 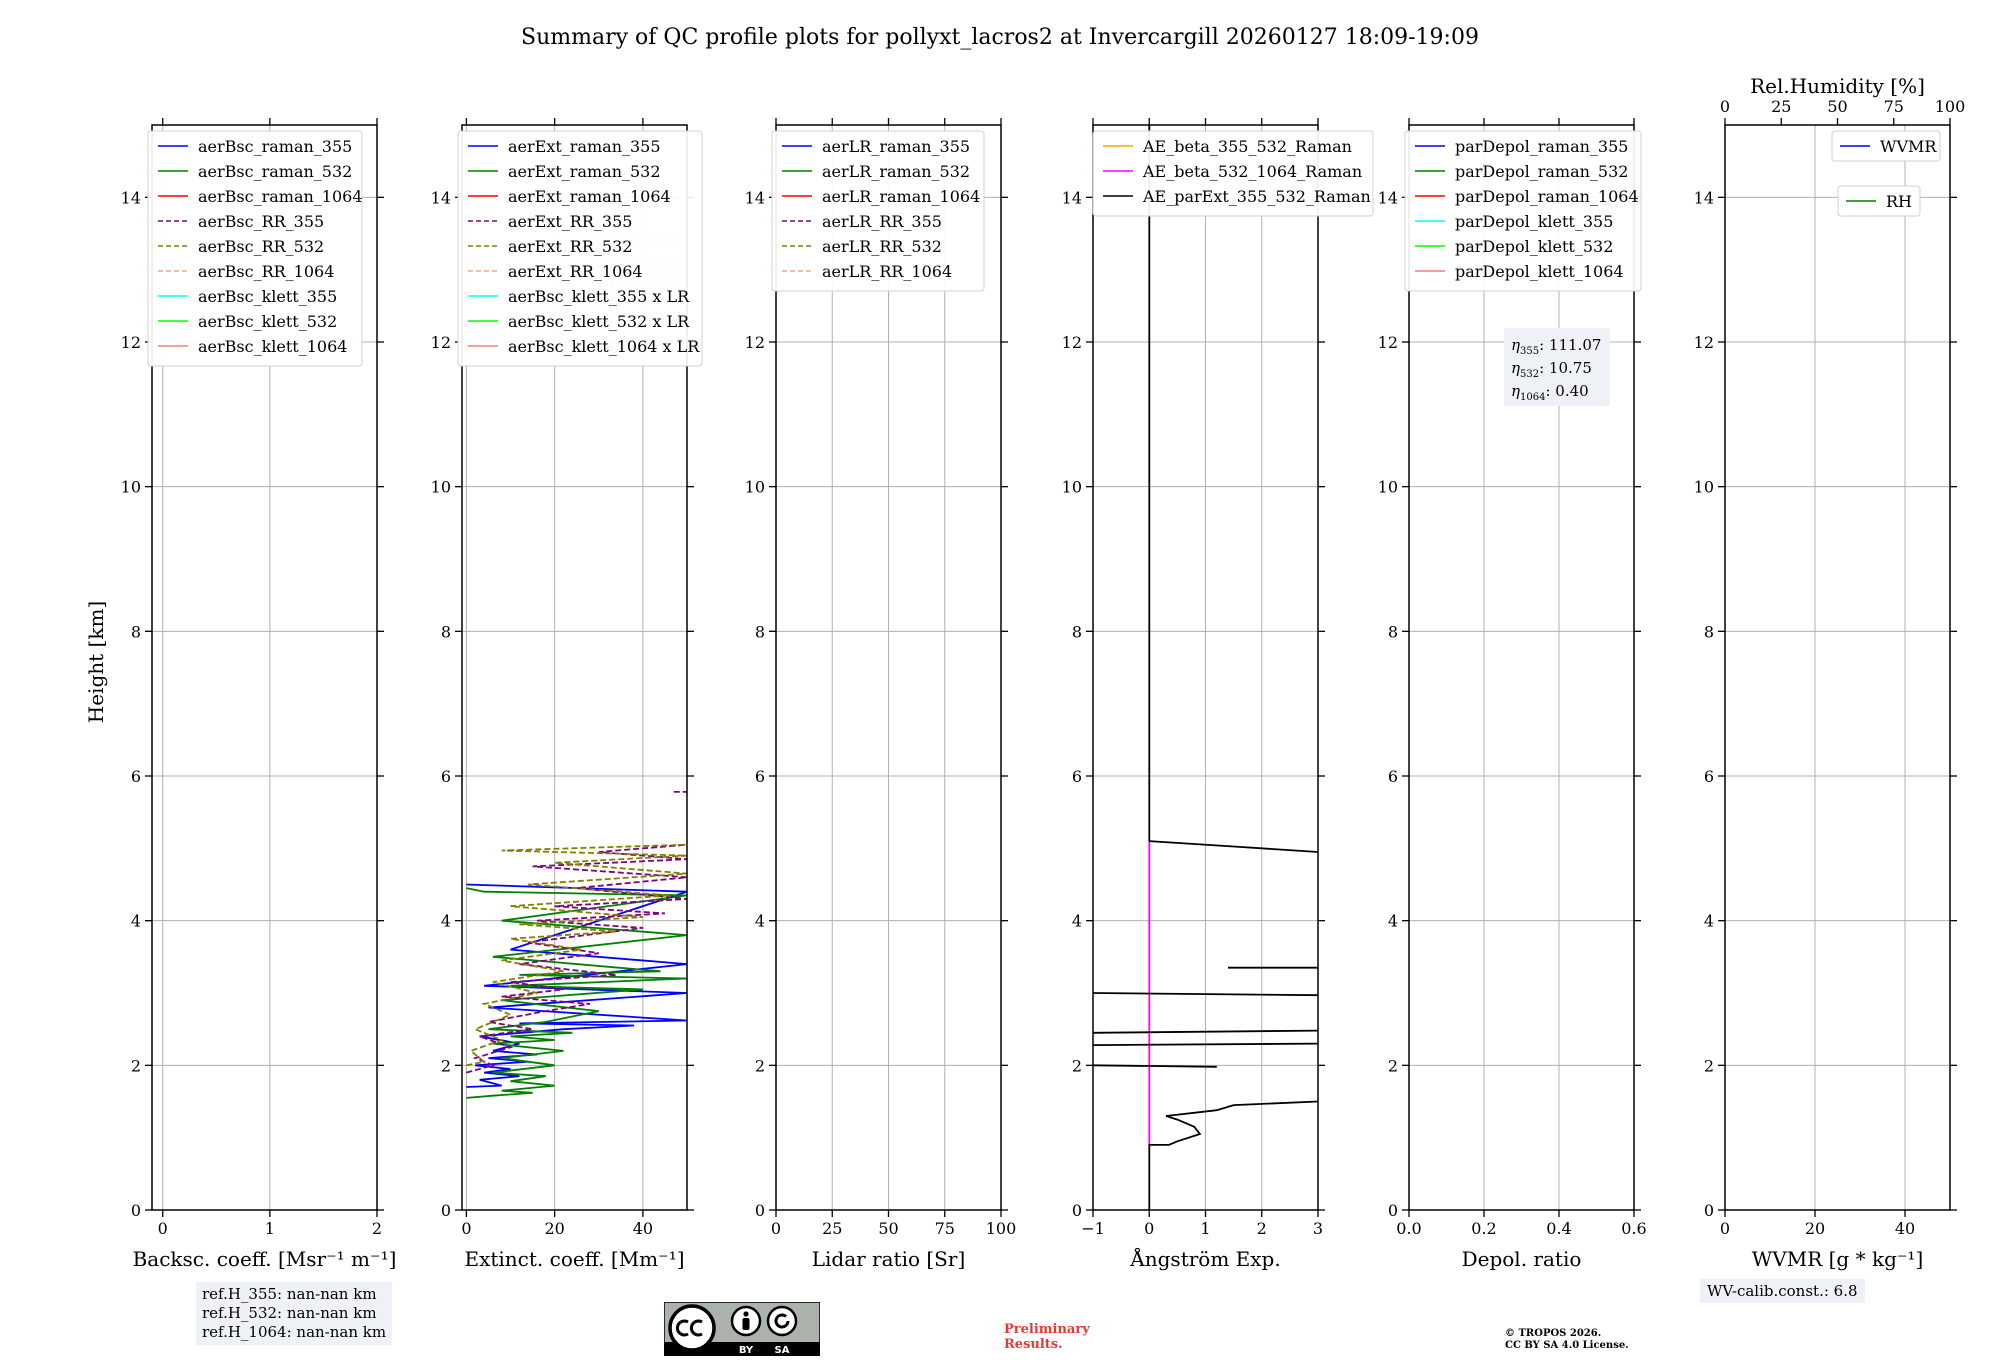 I want to click on legend-label: aerBsc_RR_355, so click(x=261, y=221).